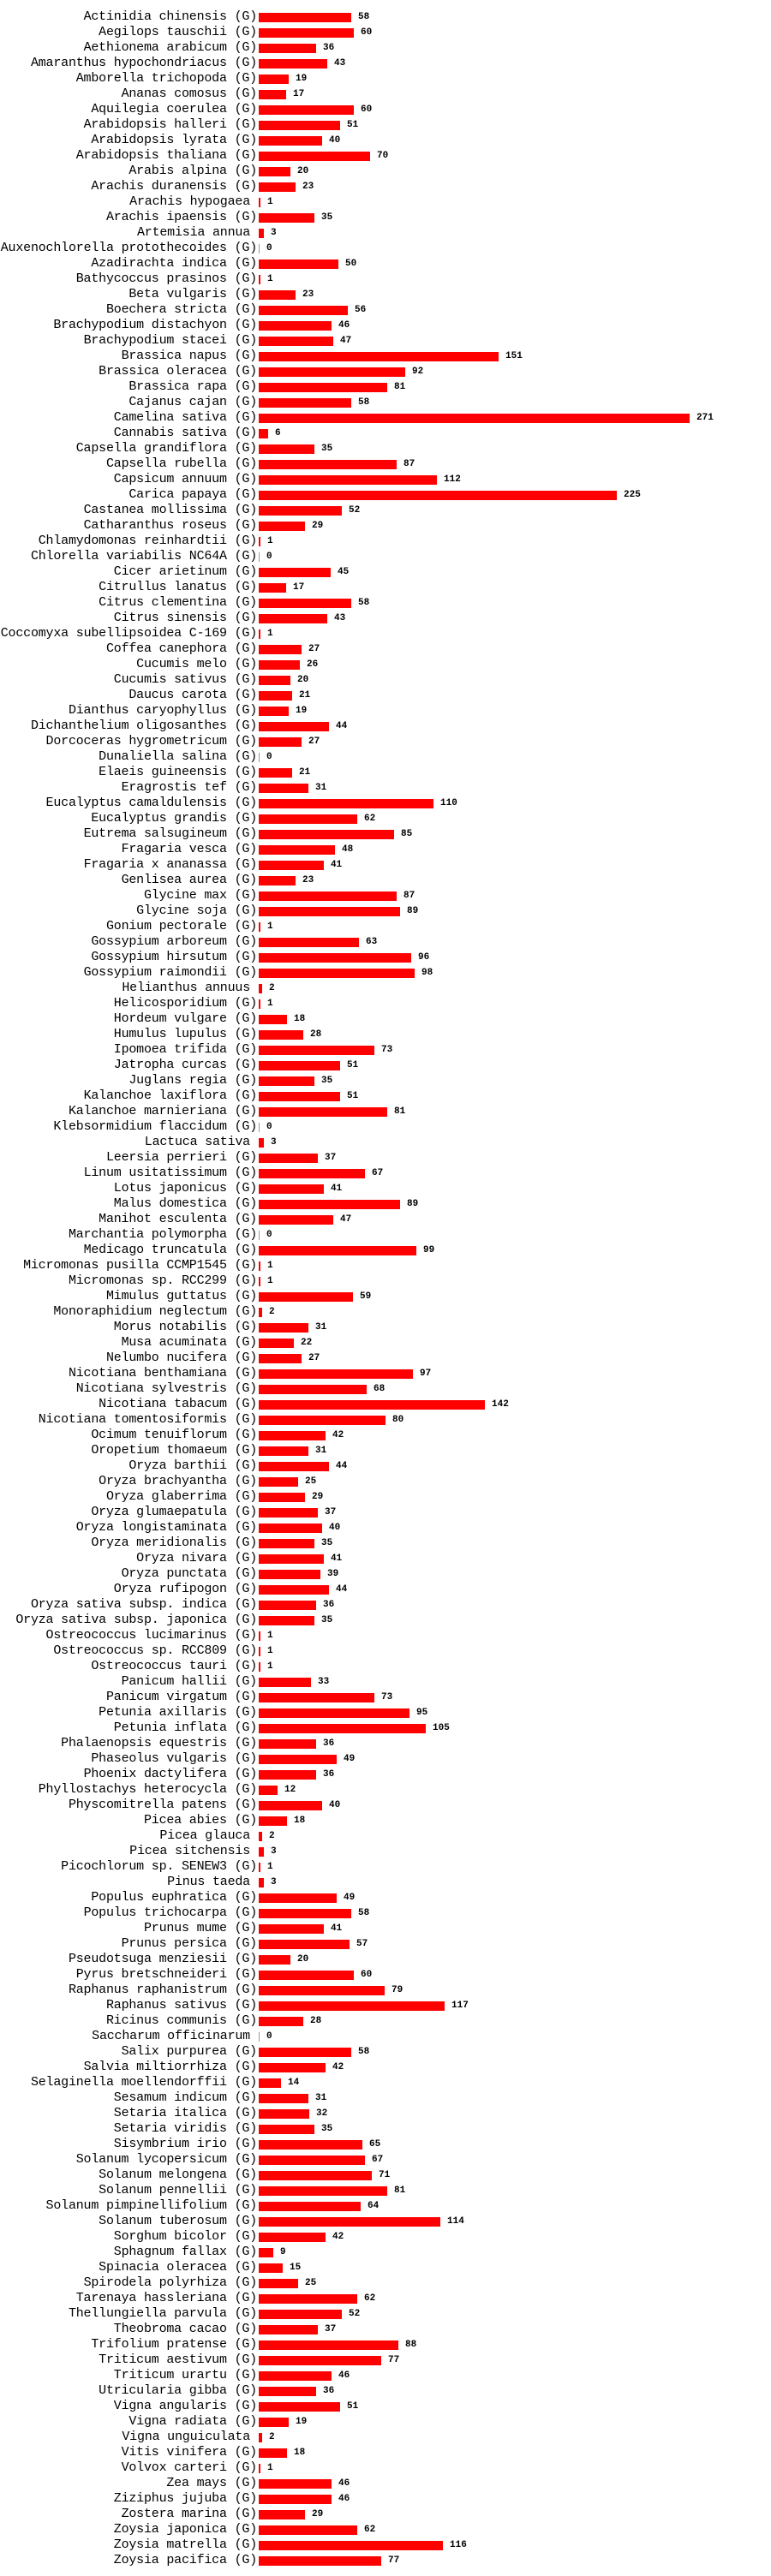  What do you see at coordinates (296, 2268) in the screenshot?
I see `value-label: 15` at bounding box center [296, 2268].